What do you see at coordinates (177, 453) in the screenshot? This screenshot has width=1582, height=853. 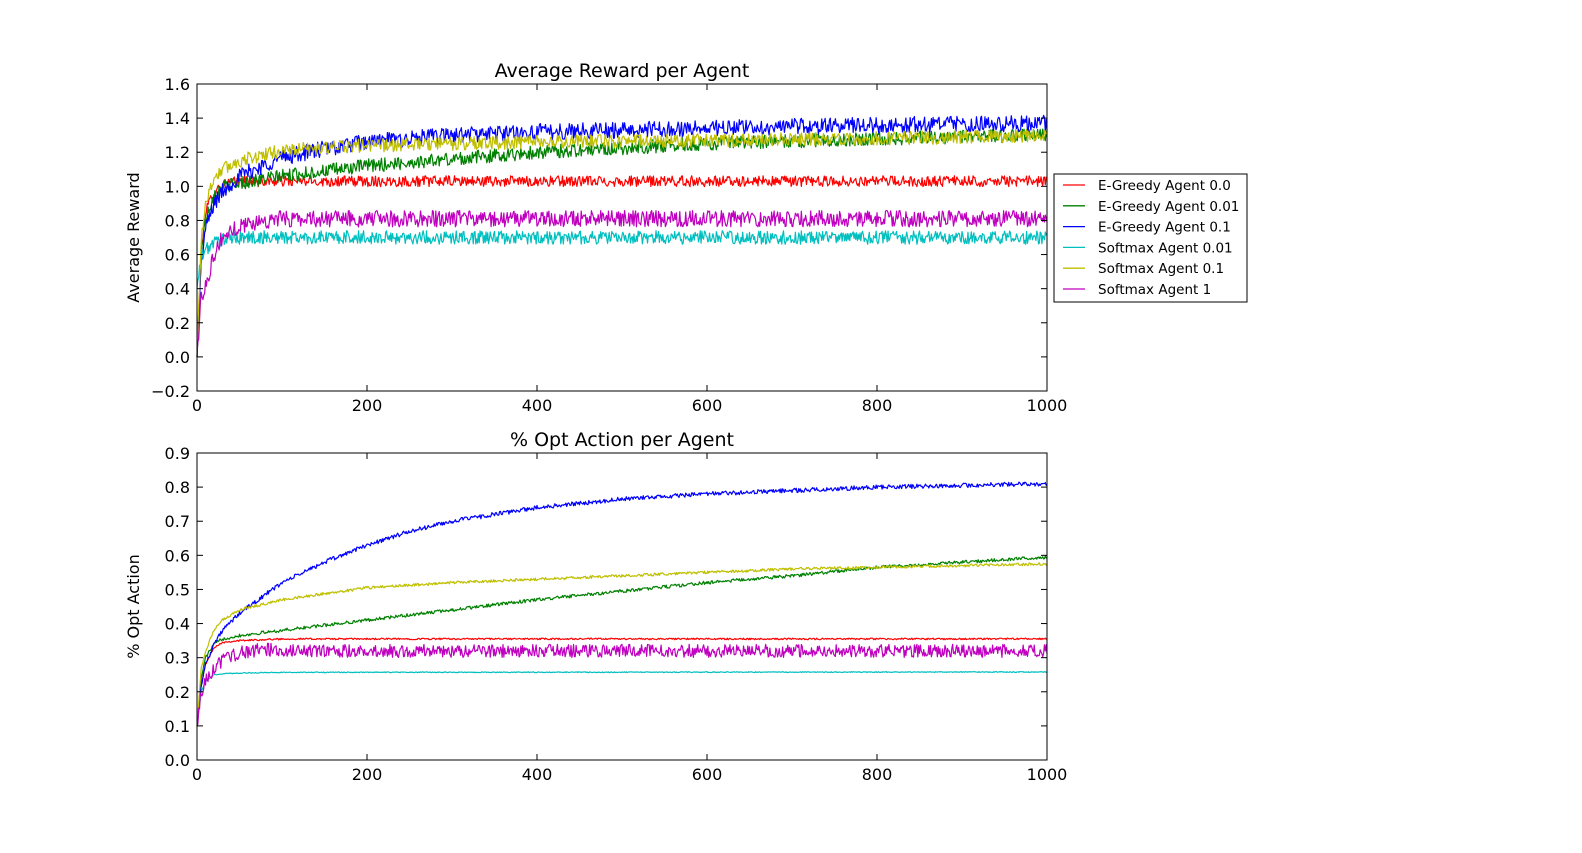 I see `y-tick-label: 0.9` at bounding box center [177, 453].